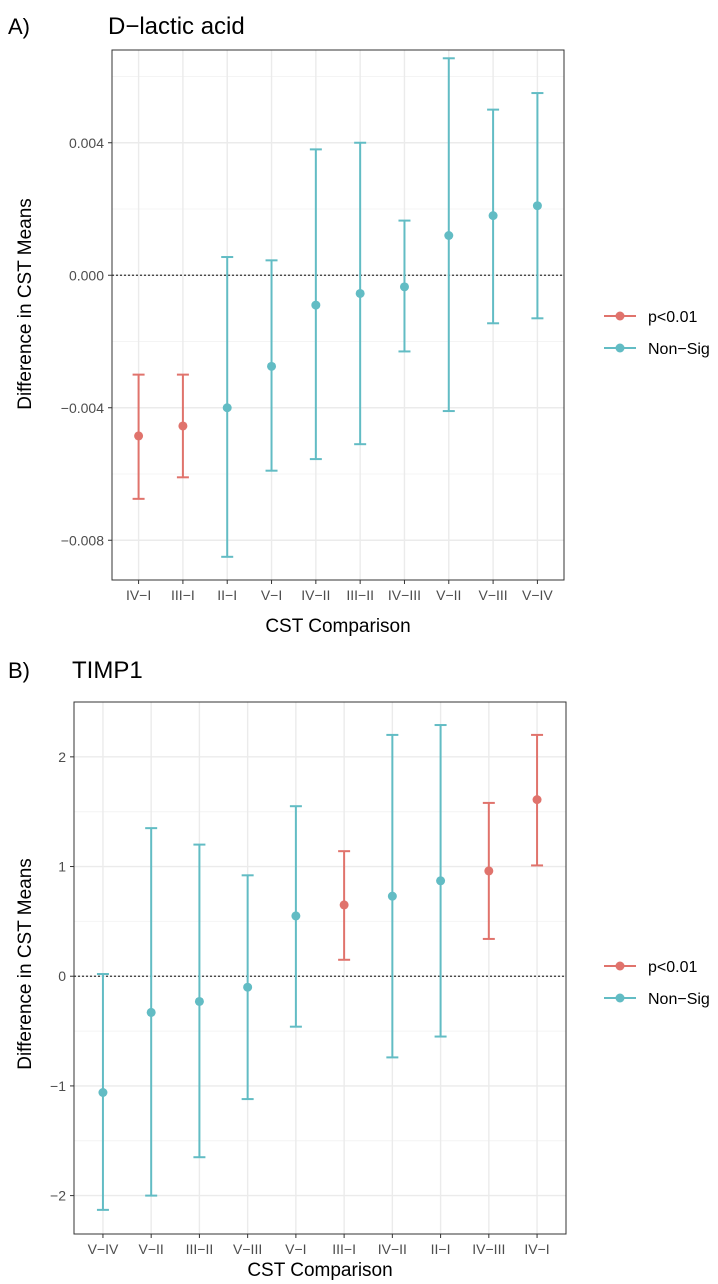 This screenshot has width=718, height=1284. I want to click on panel-a-y-tick-label: −0.004, so click(82, 408).